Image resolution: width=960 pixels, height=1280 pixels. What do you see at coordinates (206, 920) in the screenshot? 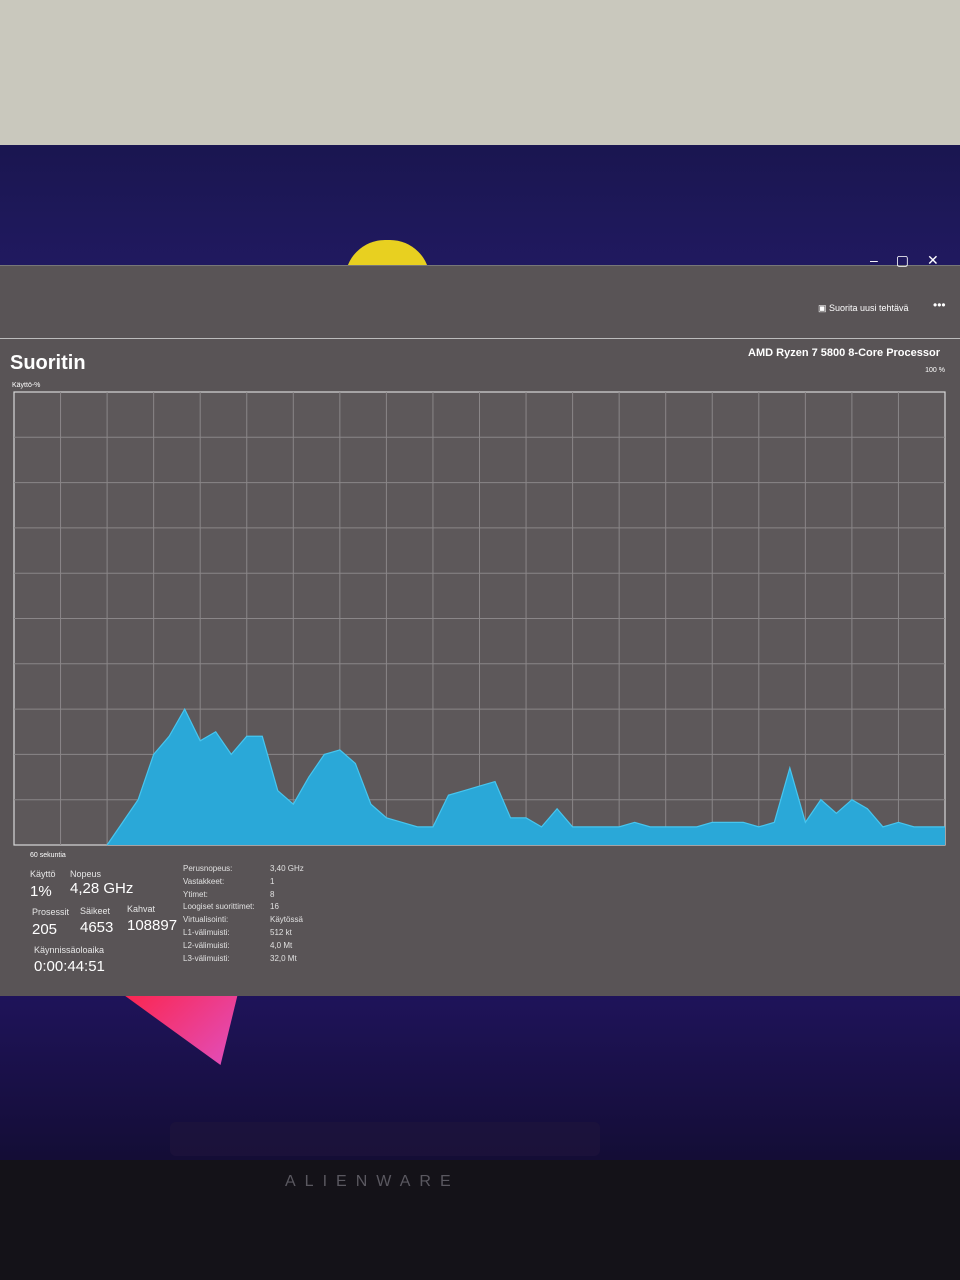
I see `detail-label: Virtualisointi:` at bounding box center [206, 920].